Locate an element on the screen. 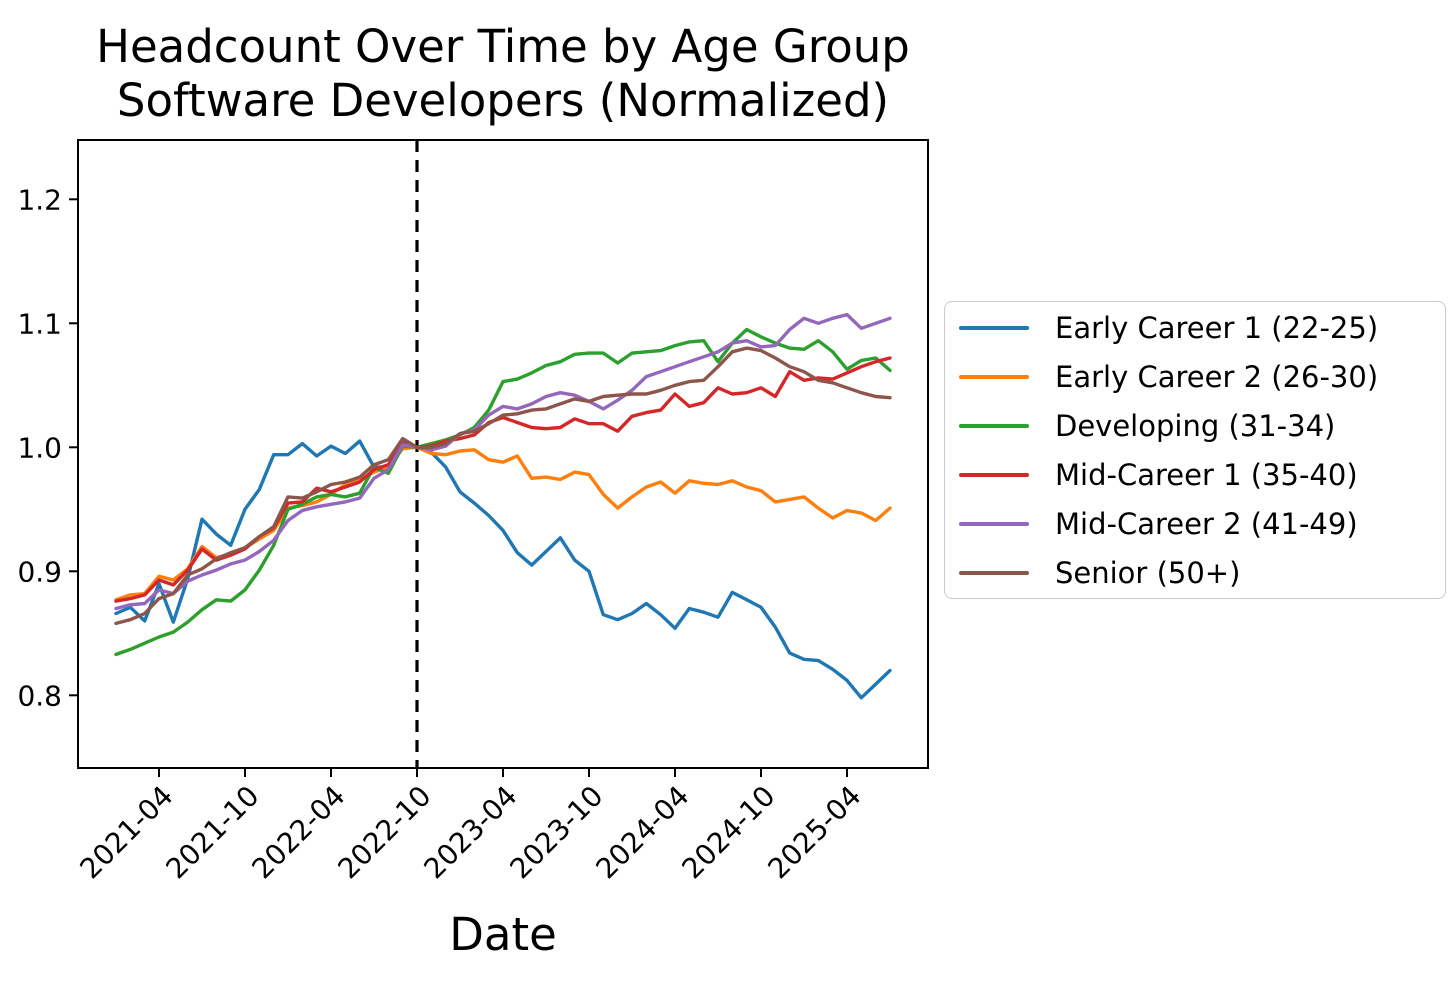  legend-label: Mid-Career 2 (41-49) is located at coordinates (1206, 523).